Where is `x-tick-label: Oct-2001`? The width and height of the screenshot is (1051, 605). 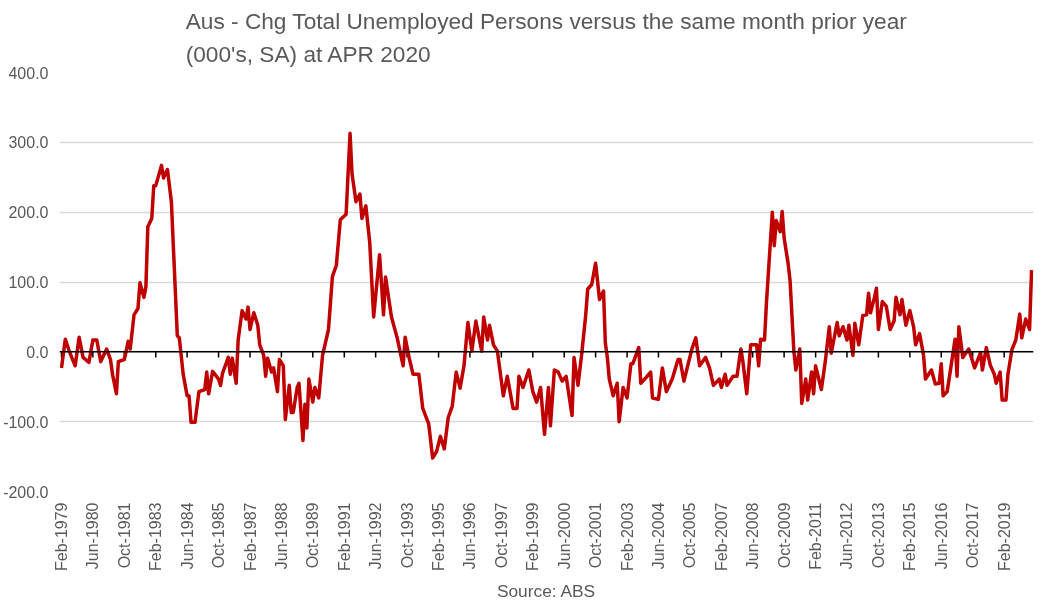 x-tick-label: Oct-2001 is located at coordinates (596, 535).